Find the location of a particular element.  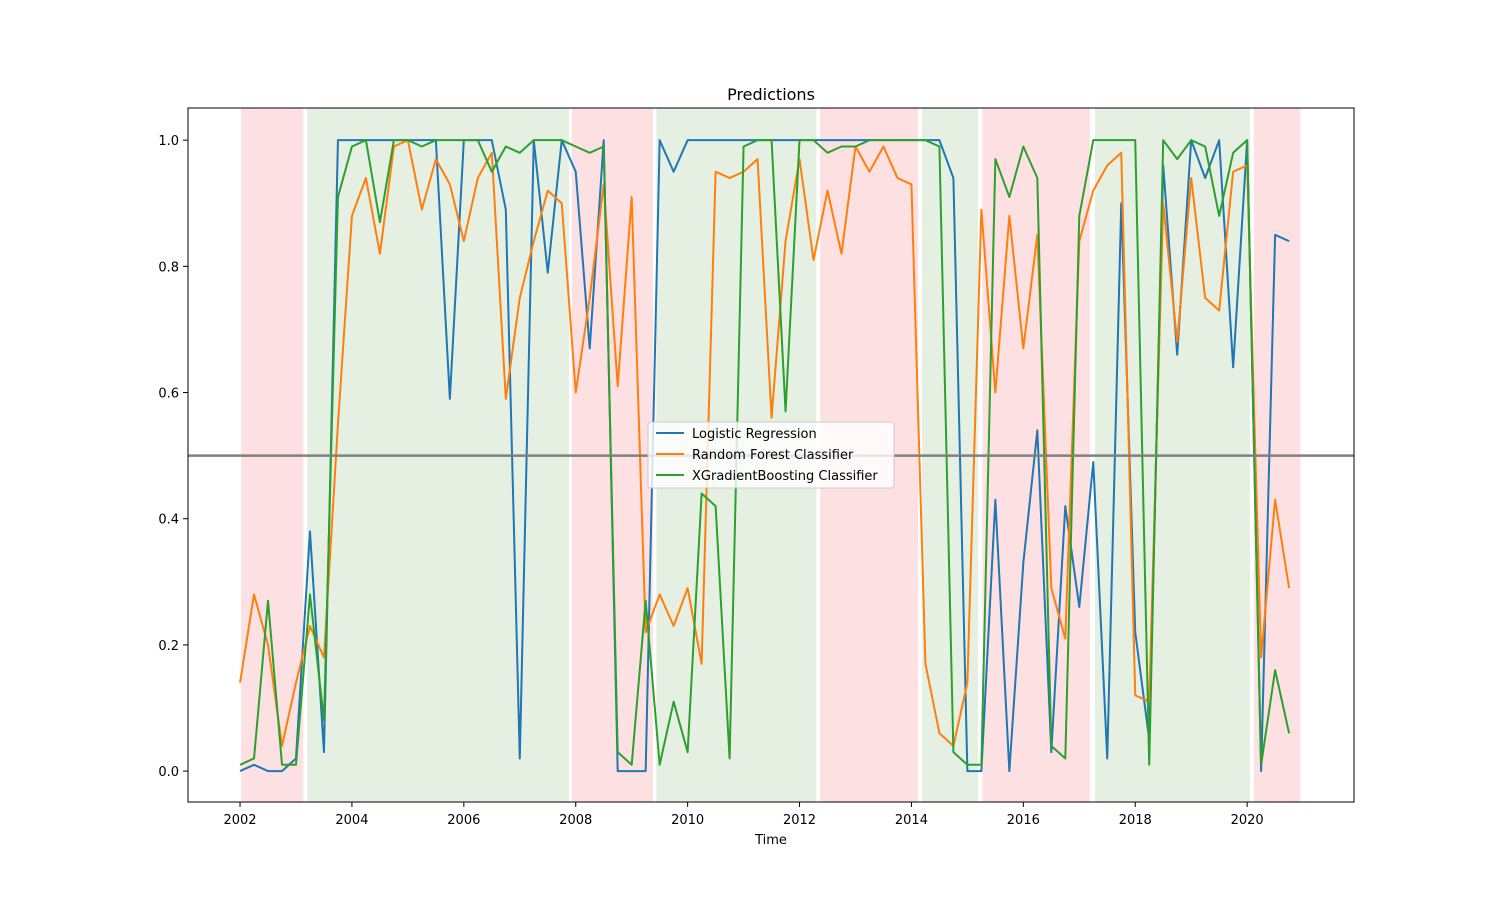

x-axis-label: Time is located at coordinates (770, 840).